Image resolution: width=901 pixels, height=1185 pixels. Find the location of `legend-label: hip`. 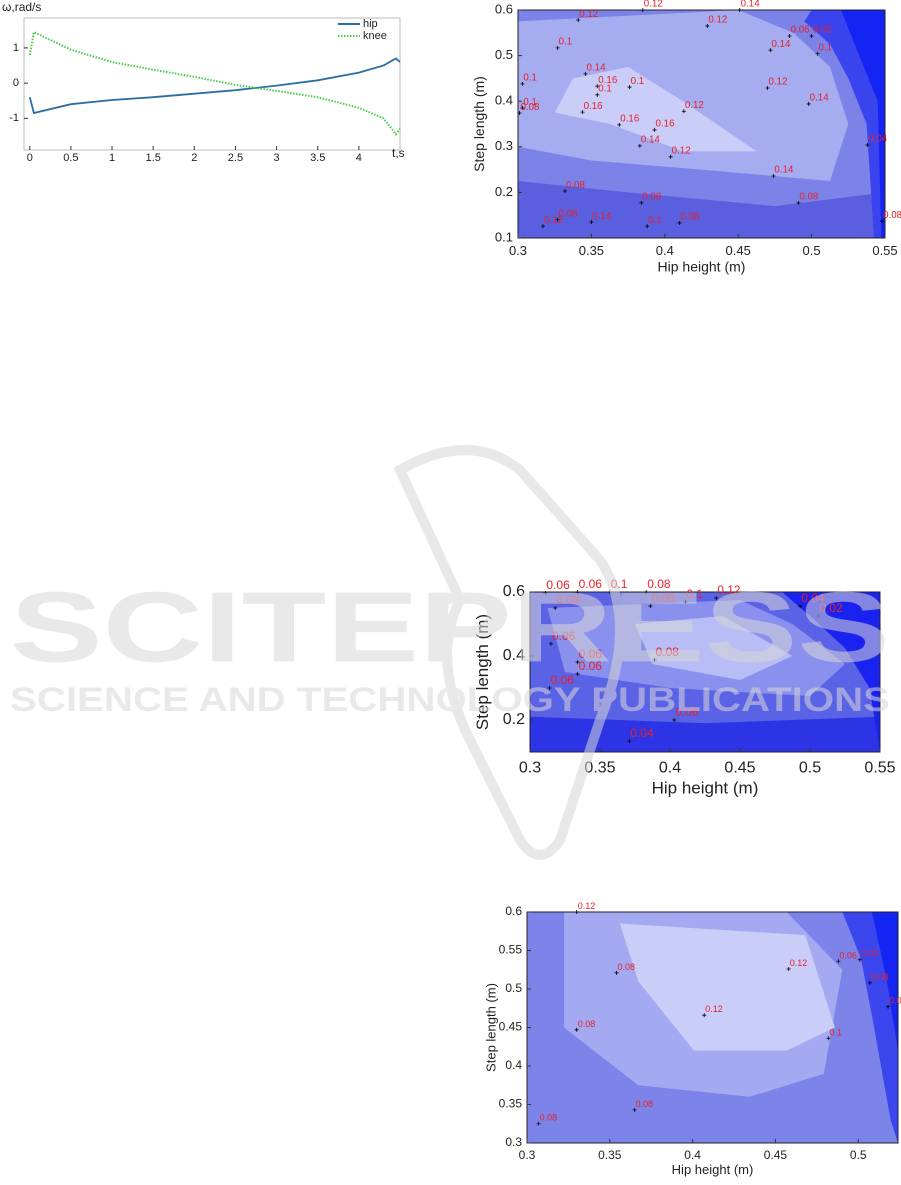

legend-label: hip is located at coordinates (370, 24).